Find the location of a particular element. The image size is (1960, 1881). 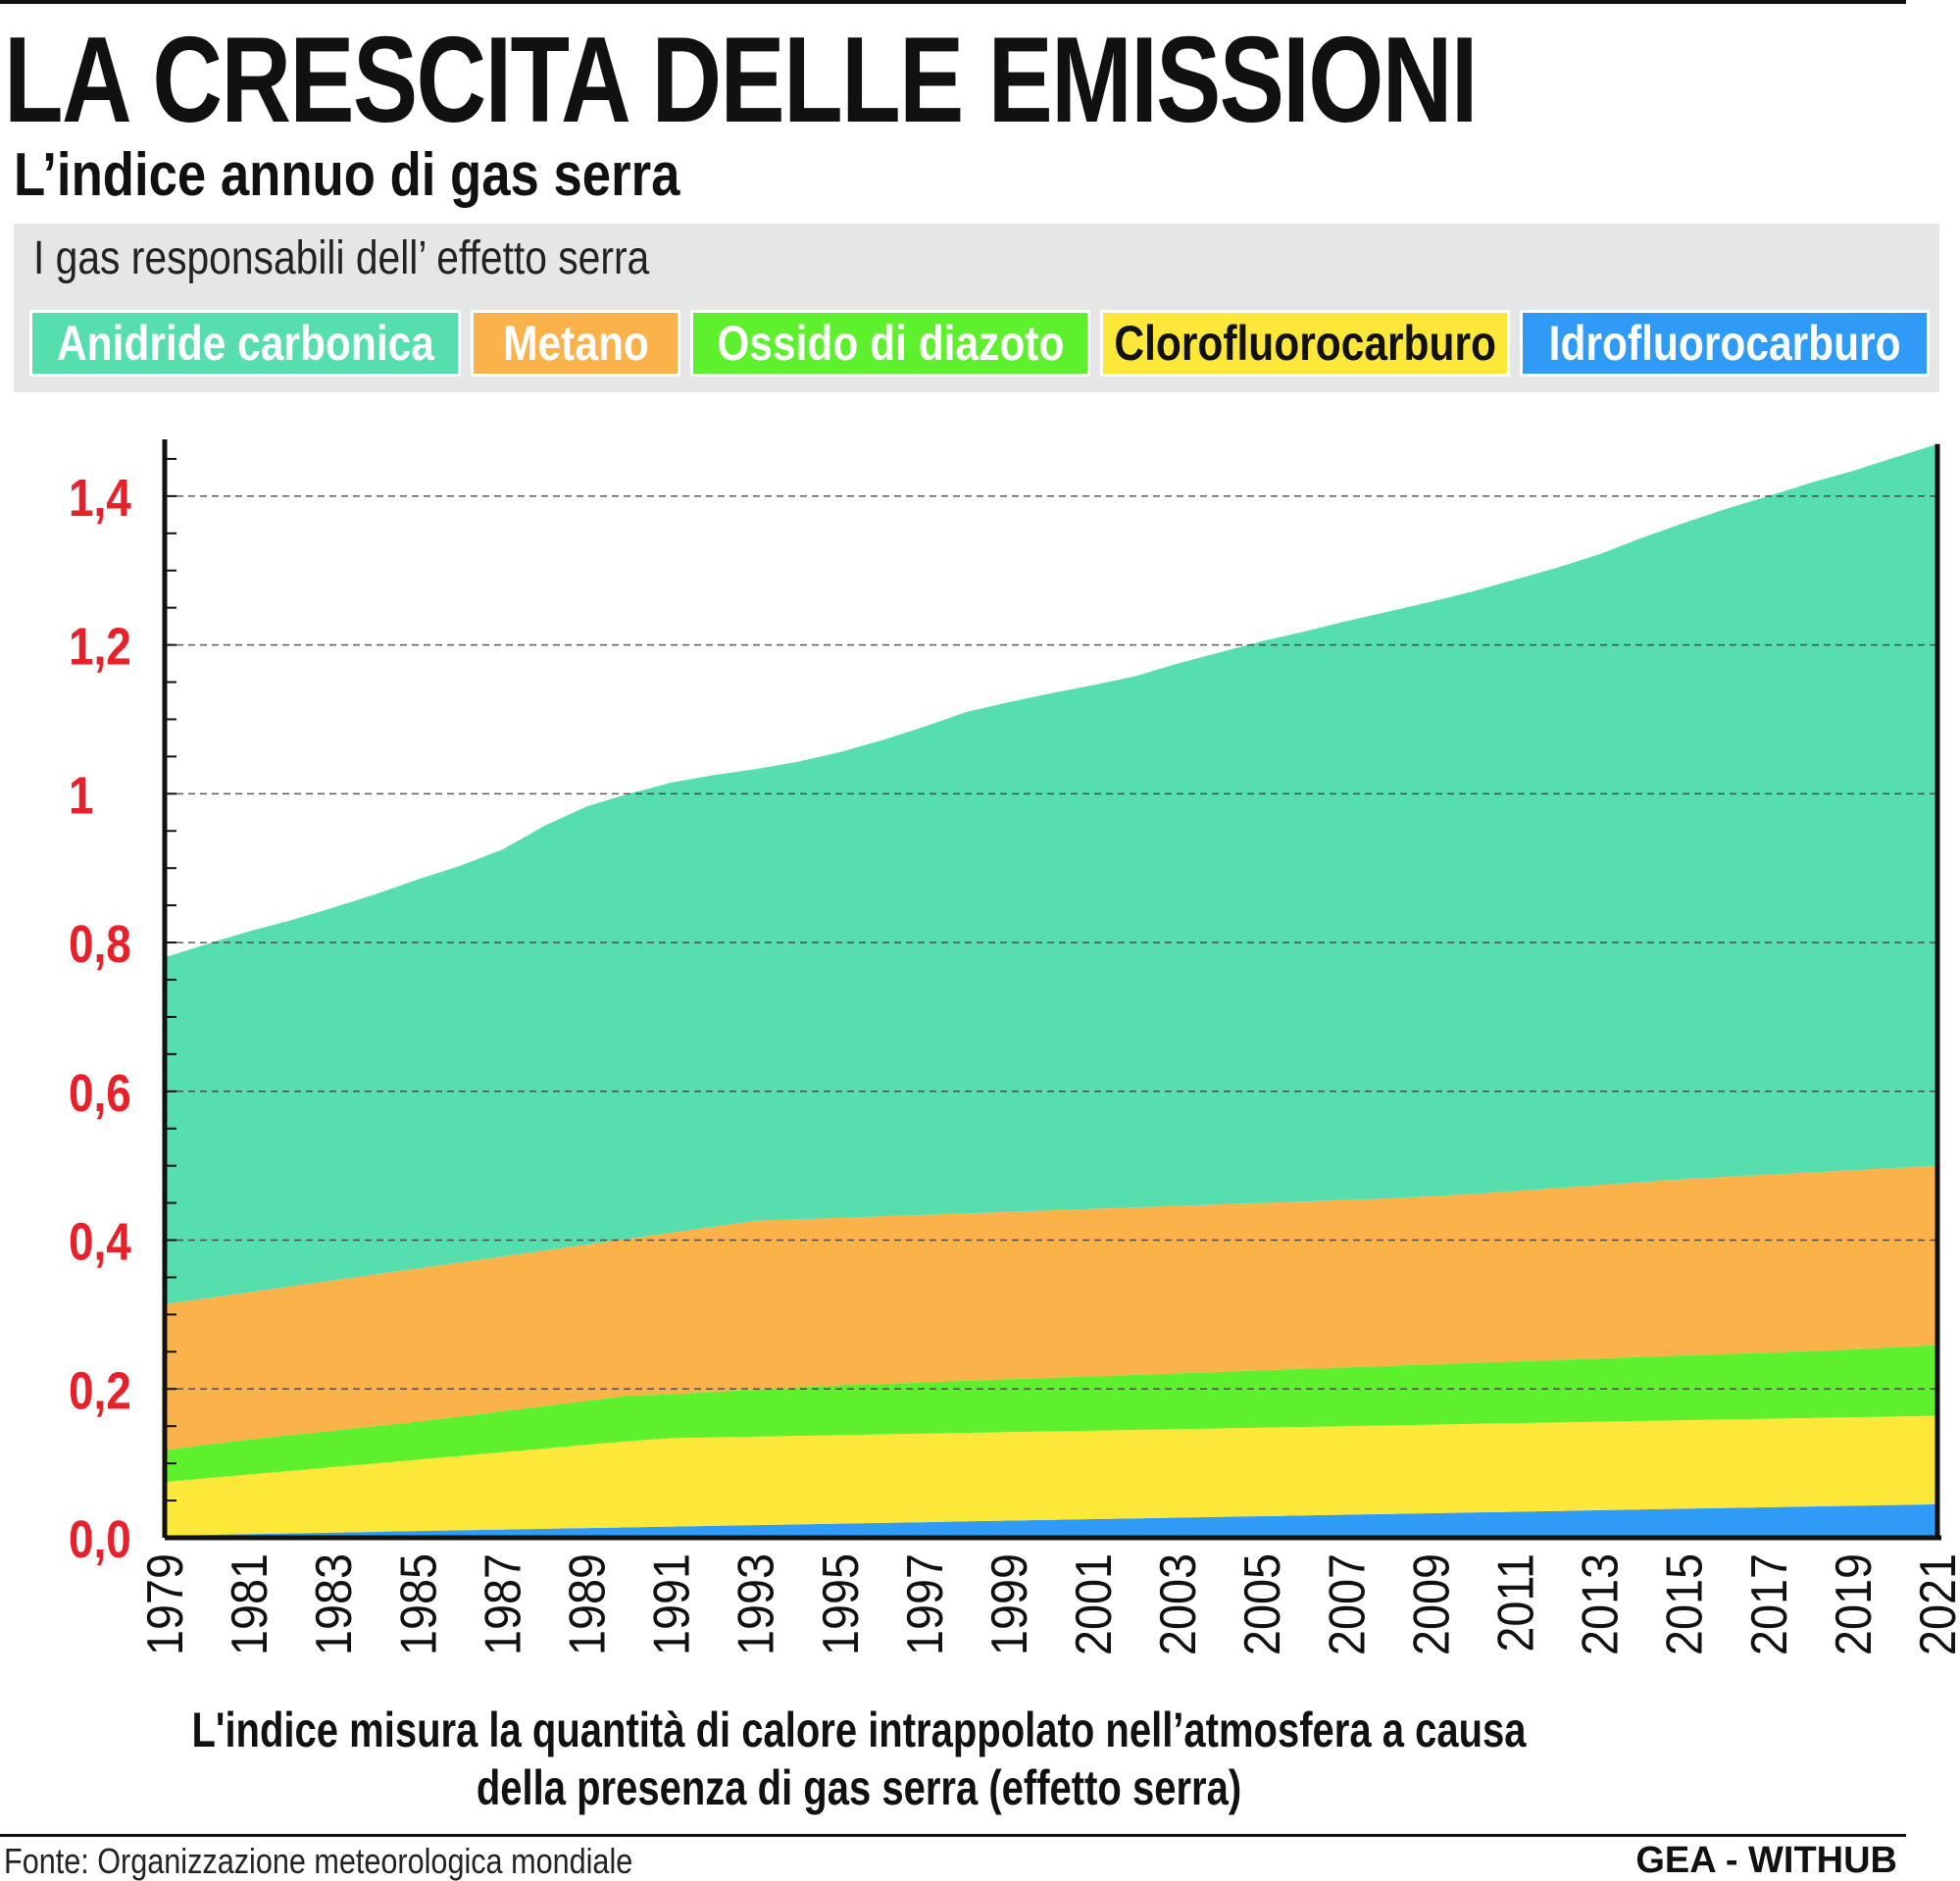

credit-text: GEA - WITHUB is located at coordinates (1766, 1860).